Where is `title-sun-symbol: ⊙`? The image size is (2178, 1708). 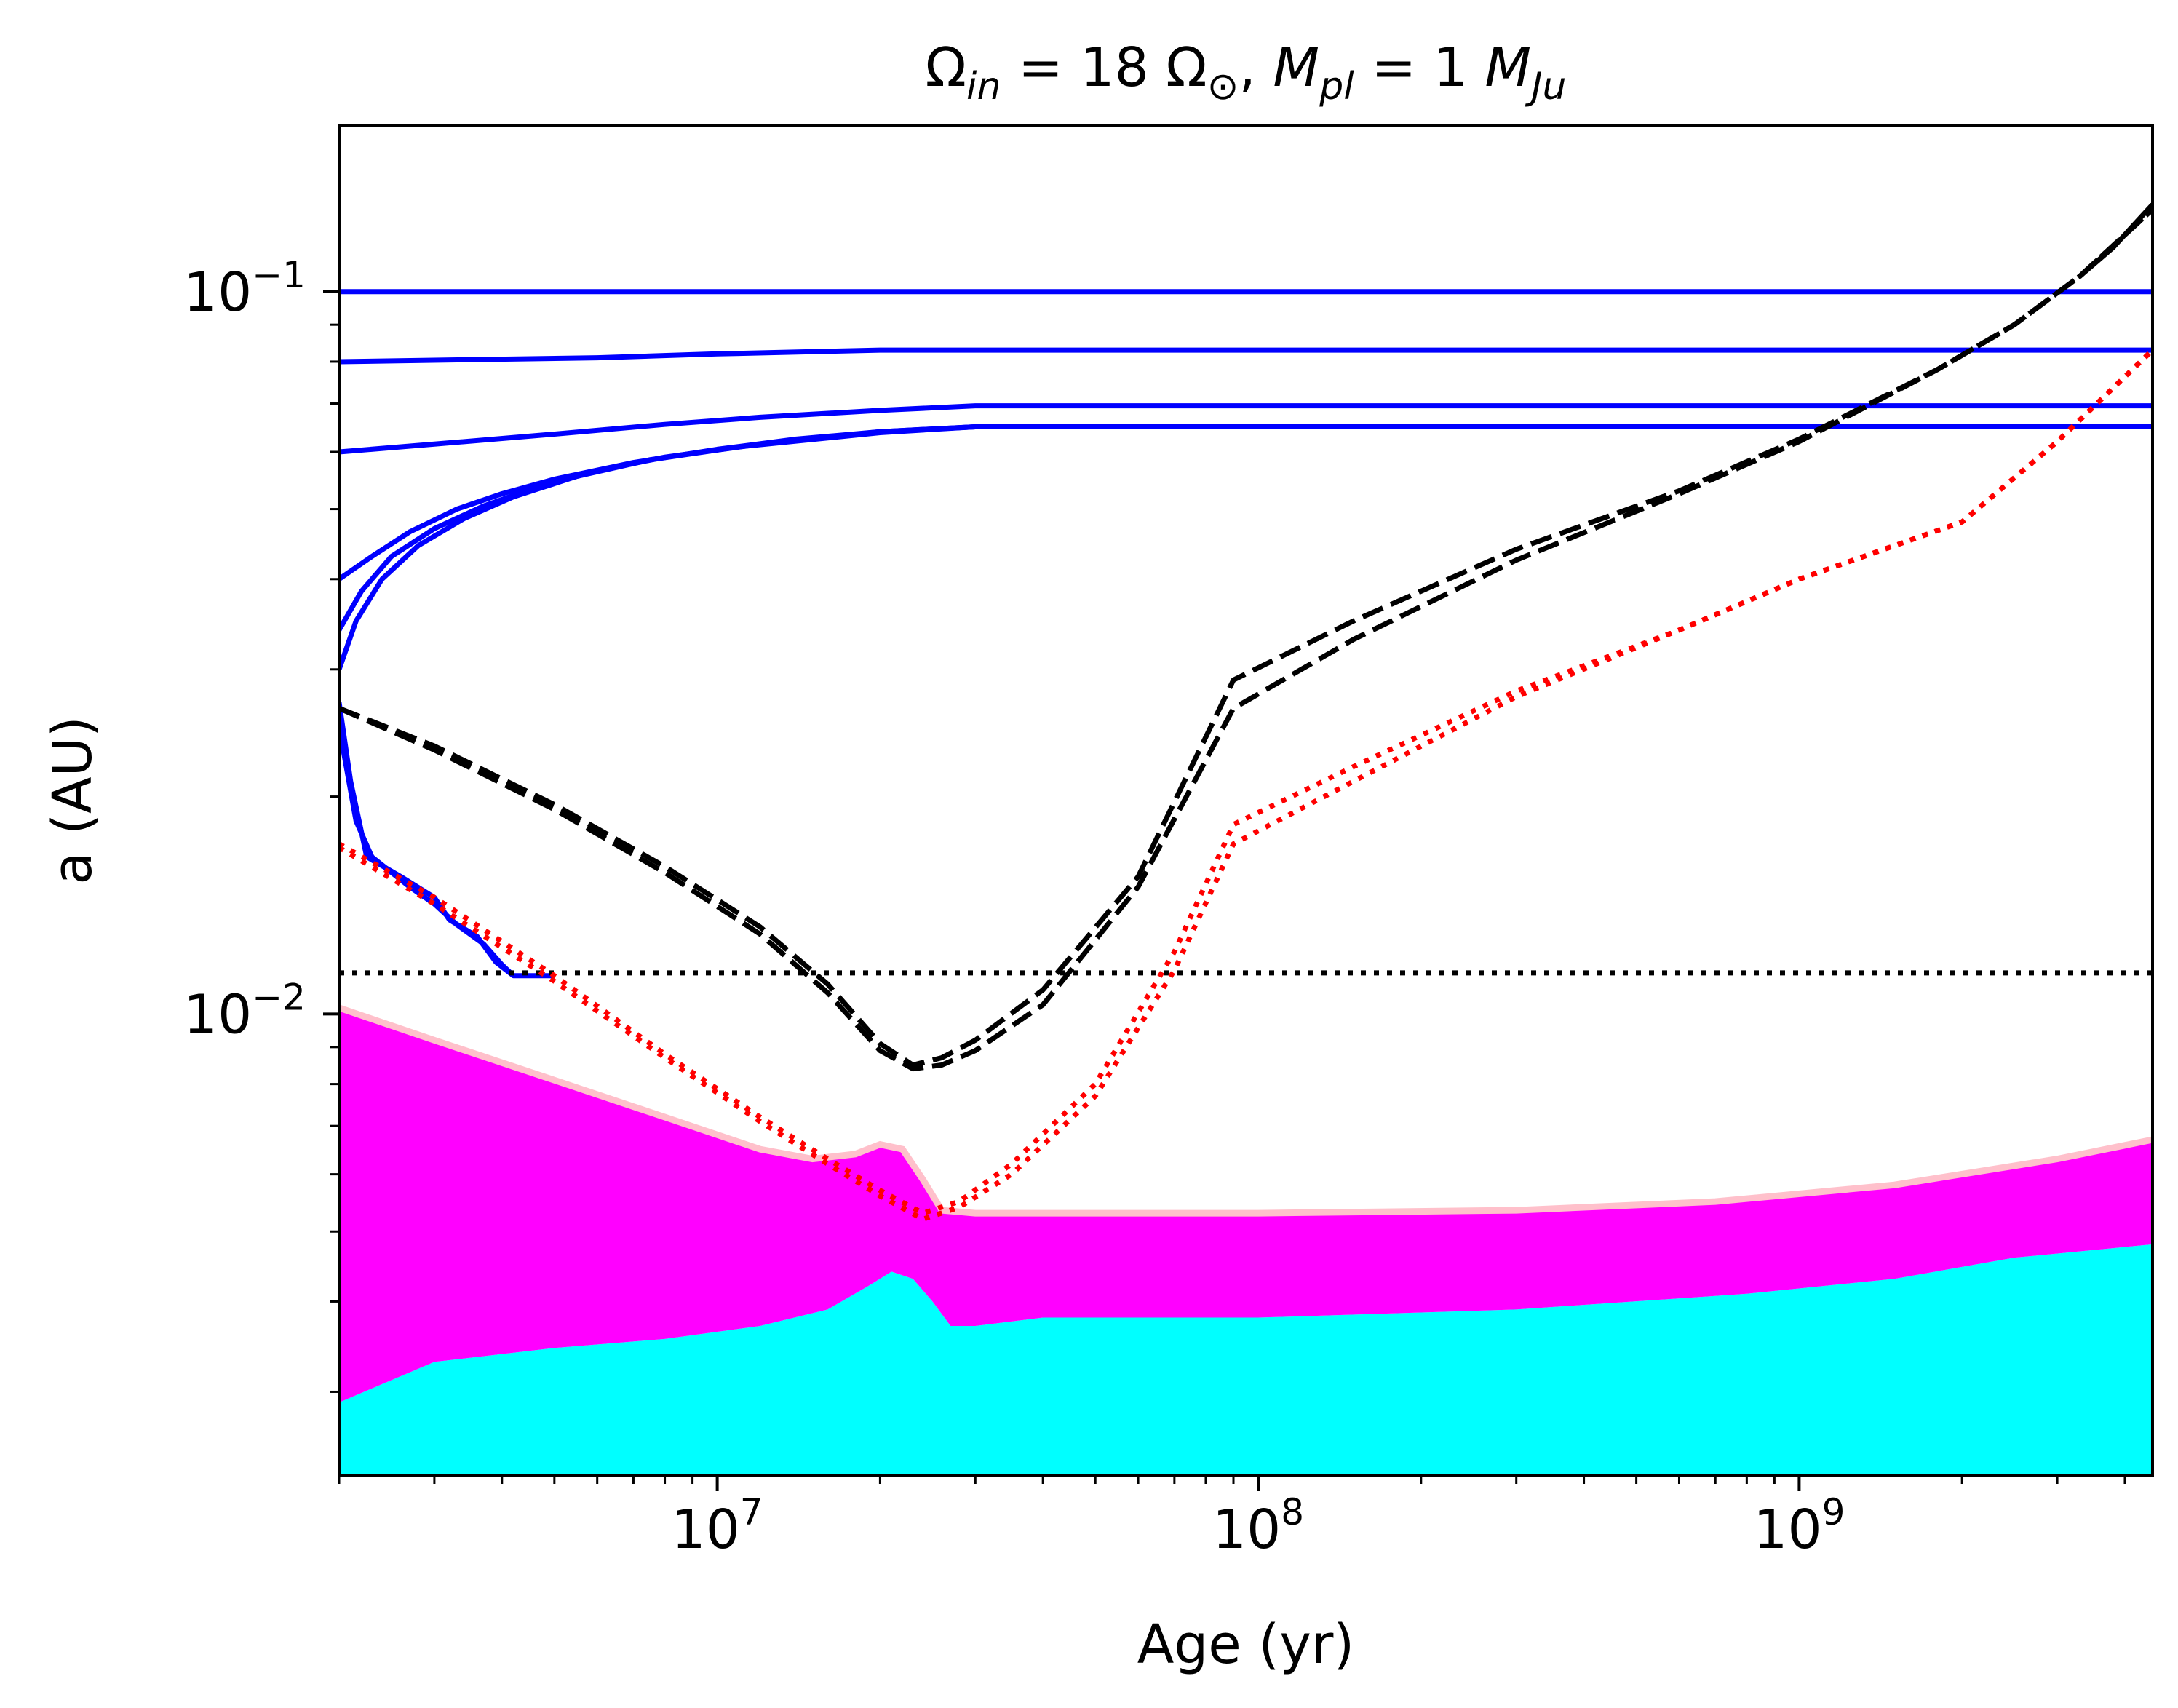 title-sun-symbol: ⊙ is located at coordinates (1223, 86).